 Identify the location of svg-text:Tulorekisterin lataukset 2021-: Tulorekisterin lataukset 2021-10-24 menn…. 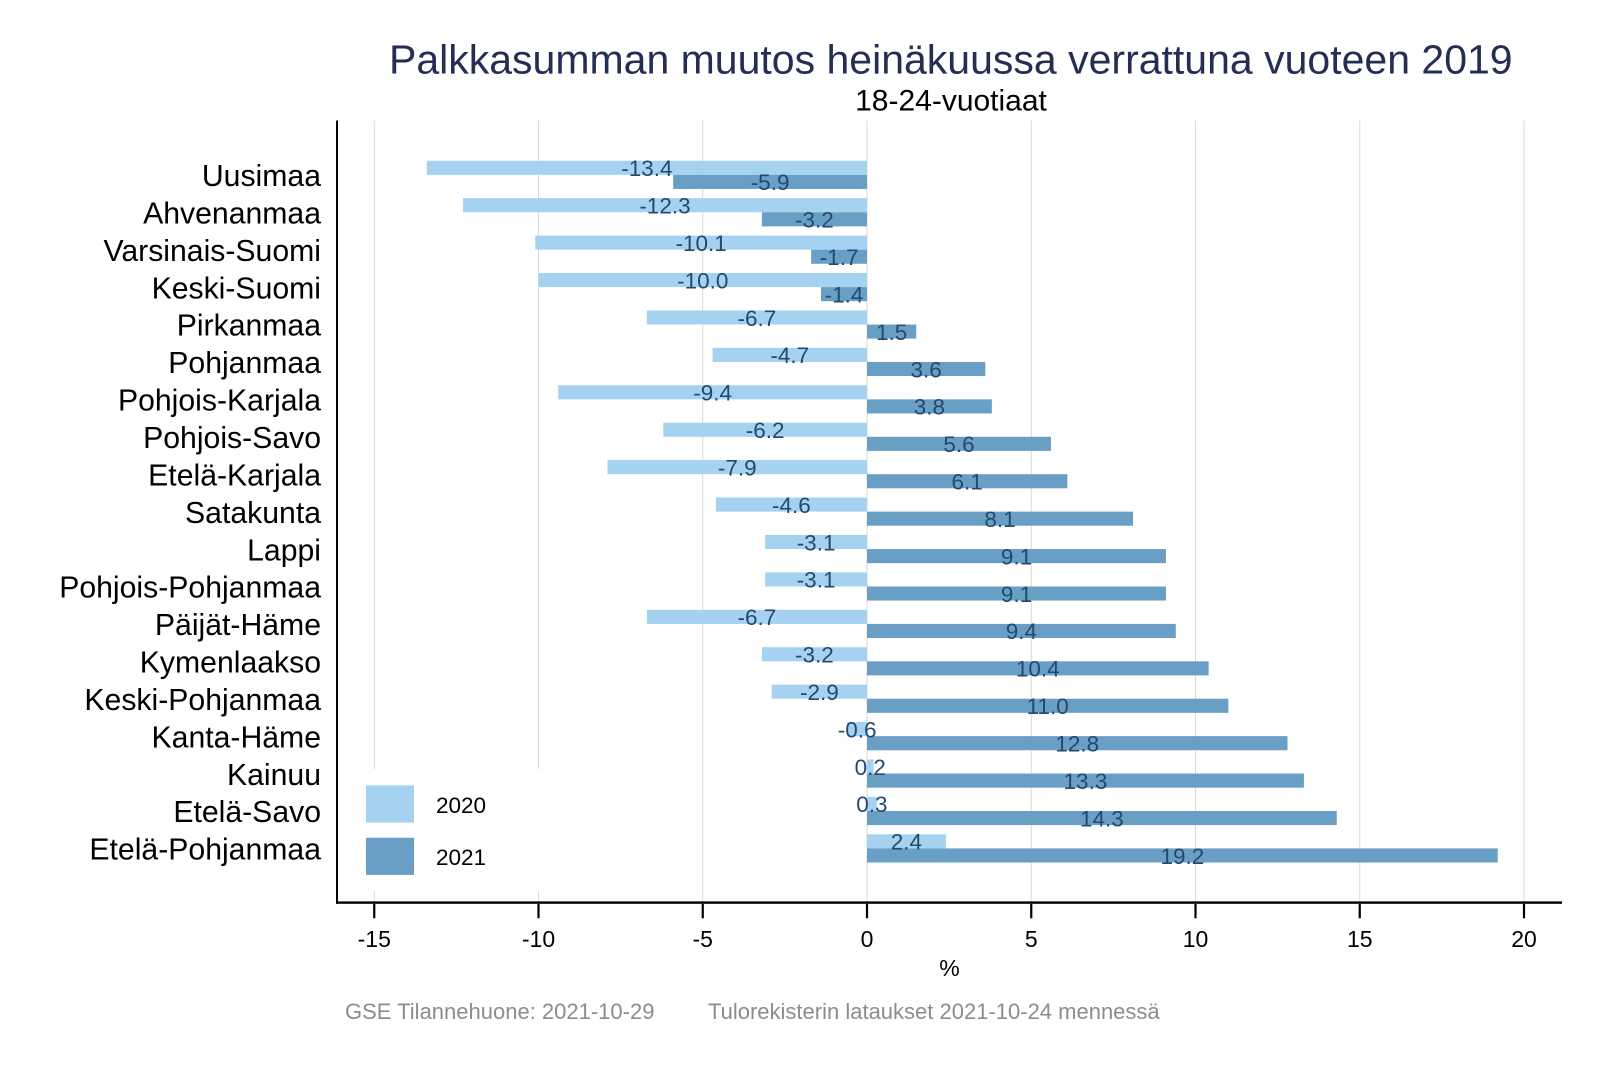
(934, 1011).